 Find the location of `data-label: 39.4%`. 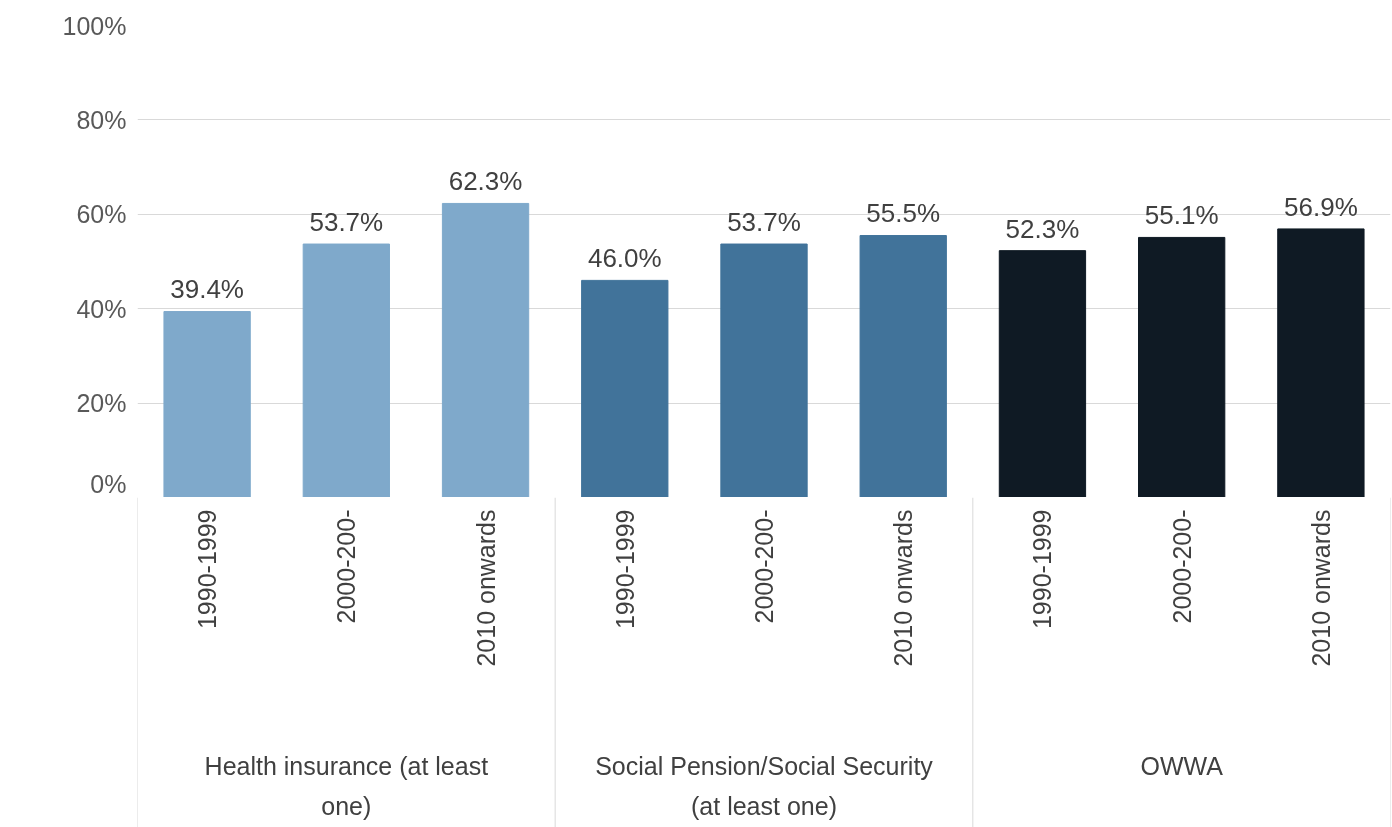

data-label: 39.4% is located at coordinates (207, 289).